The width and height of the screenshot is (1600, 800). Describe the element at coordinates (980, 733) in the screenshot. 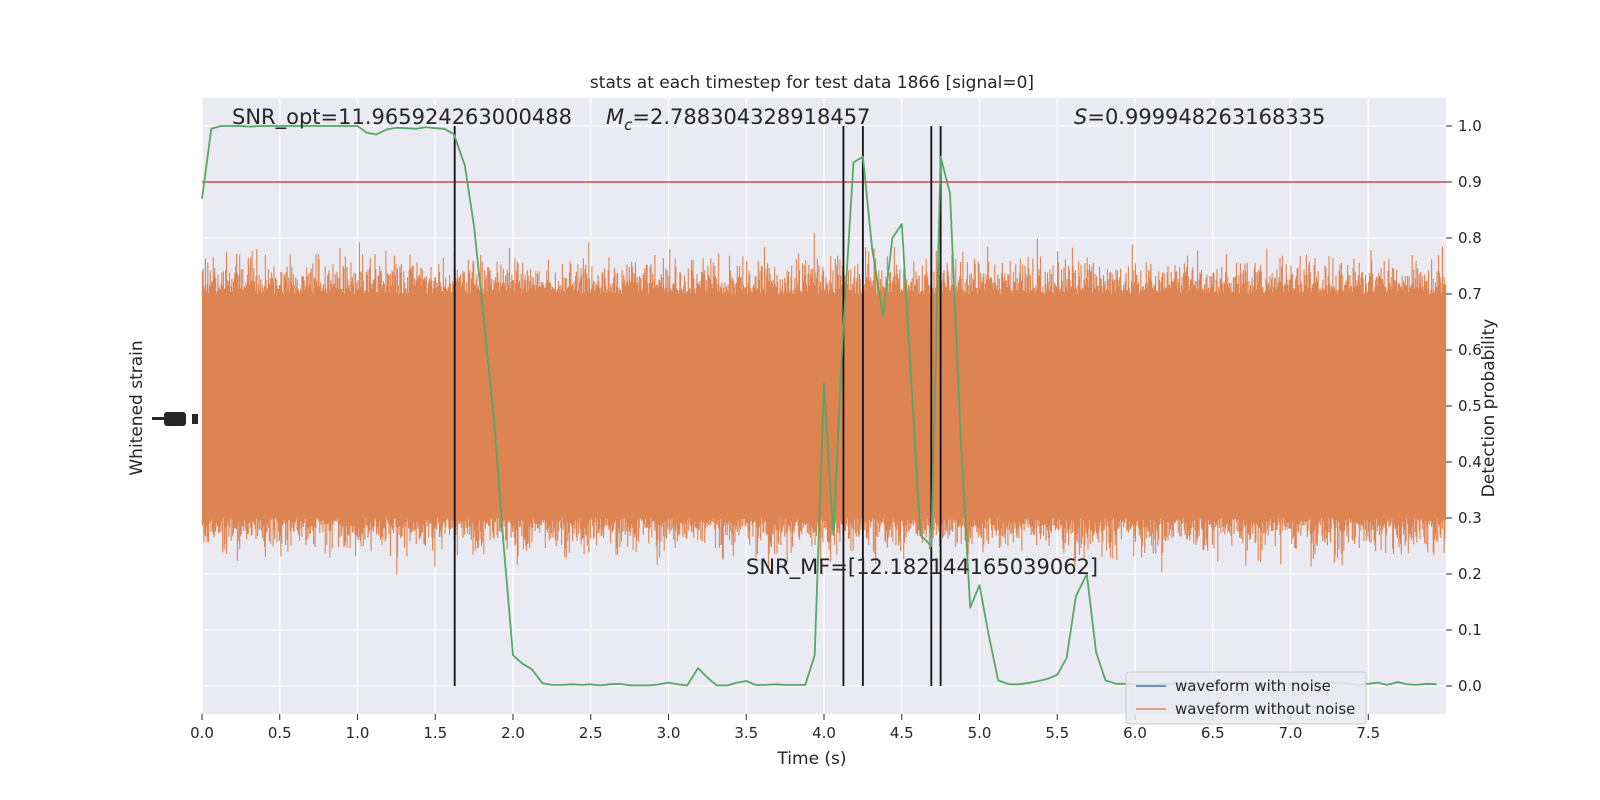

I see `x-tick-label: 5.0` at that location.